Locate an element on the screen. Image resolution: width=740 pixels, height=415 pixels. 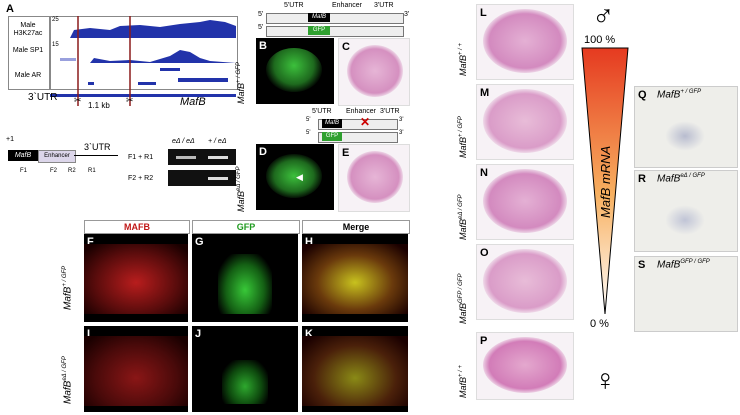
panel-p-image: P is located at coordinates (525, 366).